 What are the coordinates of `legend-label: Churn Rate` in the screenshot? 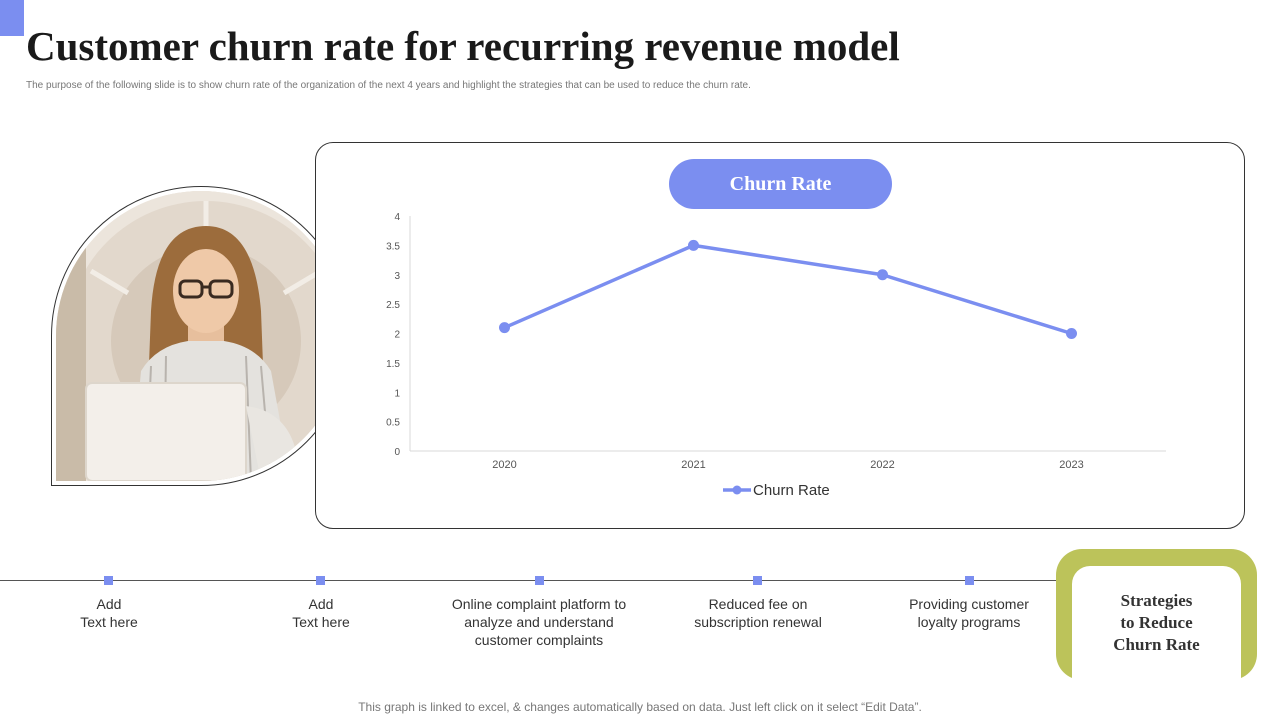 It's located at (791, 490).